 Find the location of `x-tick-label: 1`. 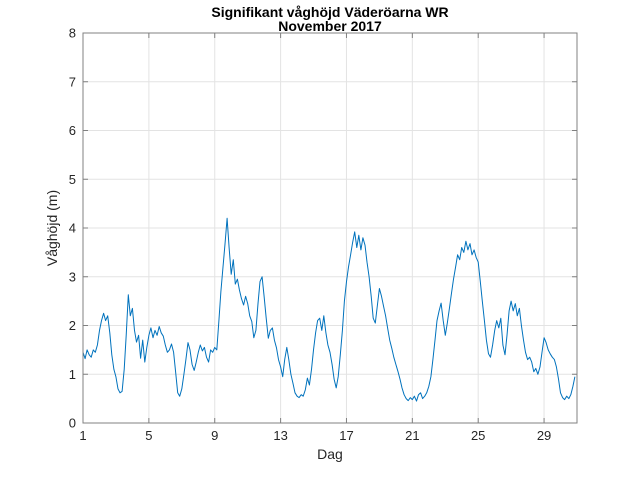

x-tick-label: 1 is located at coordinates (82, 435).